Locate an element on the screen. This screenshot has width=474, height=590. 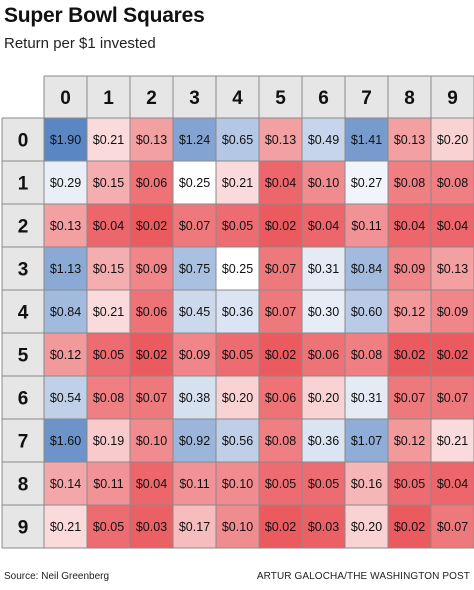
cell-value-label: $0.10 is located at coordinates (237, 527).